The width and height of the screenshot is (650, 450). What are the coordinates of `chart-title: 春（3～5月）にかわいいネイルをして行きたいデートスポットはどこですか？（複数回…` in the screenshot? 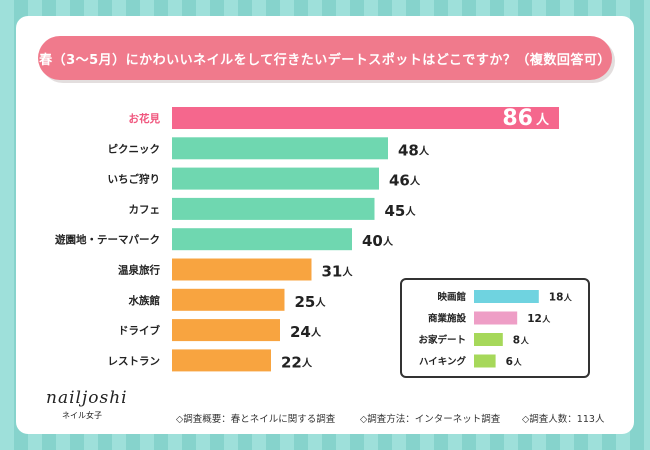 It's located at (325, 58).